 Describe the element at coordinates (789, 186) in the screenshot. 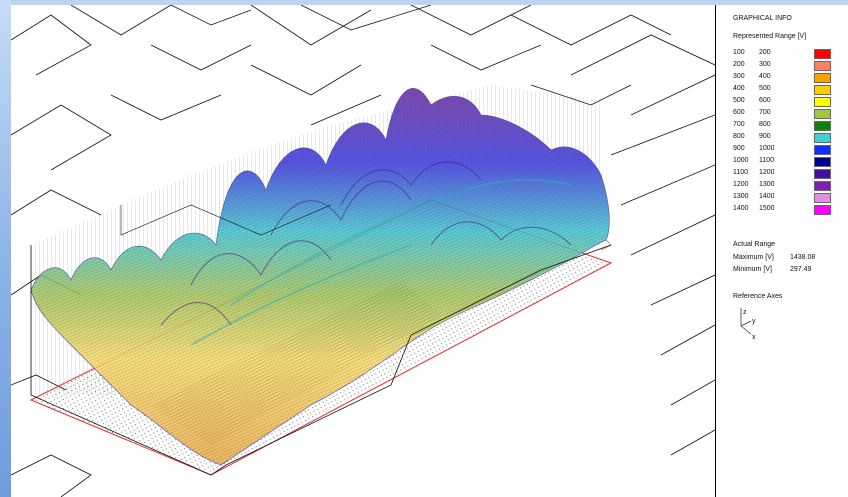

I see `range-row: 1200 1300` at that location.